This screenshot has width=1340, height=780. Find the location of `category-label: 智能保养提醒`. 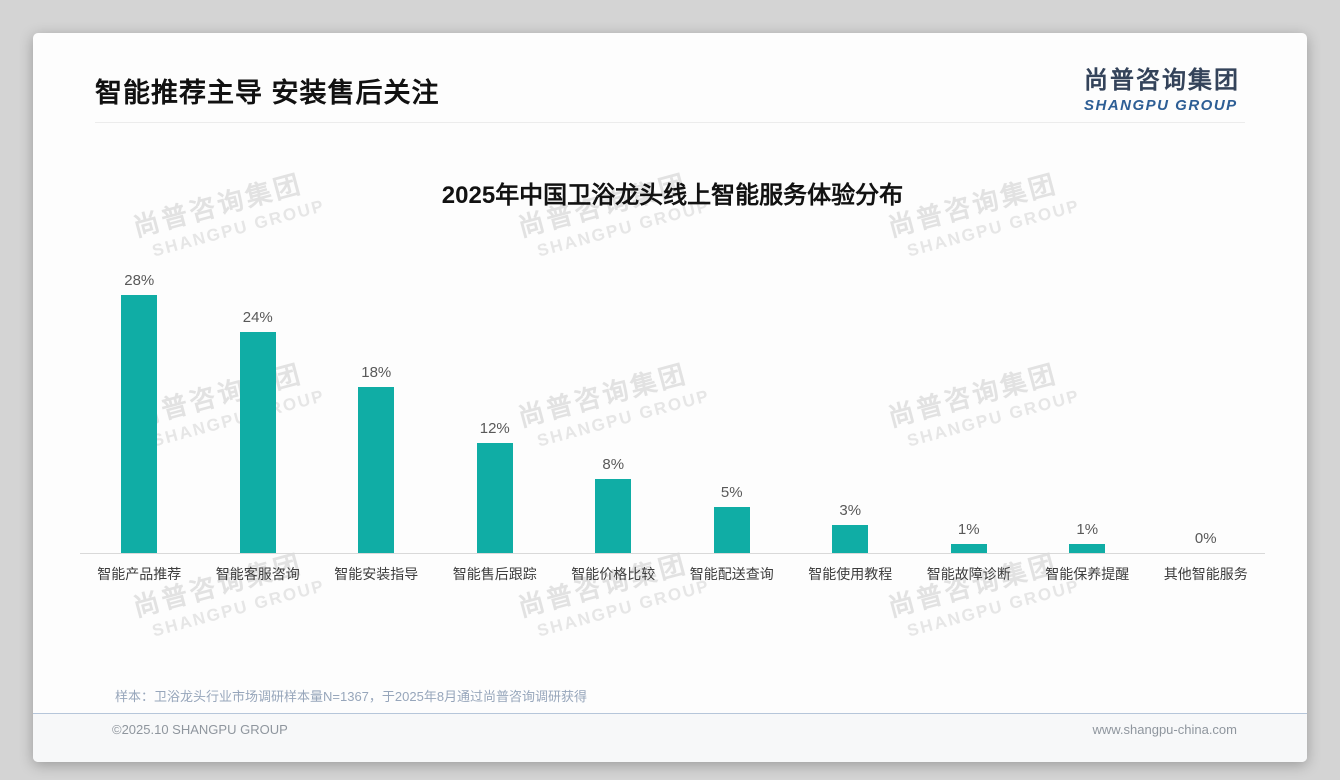

category-label: 智能保养提醒 is located at coordinates (1087, 574).